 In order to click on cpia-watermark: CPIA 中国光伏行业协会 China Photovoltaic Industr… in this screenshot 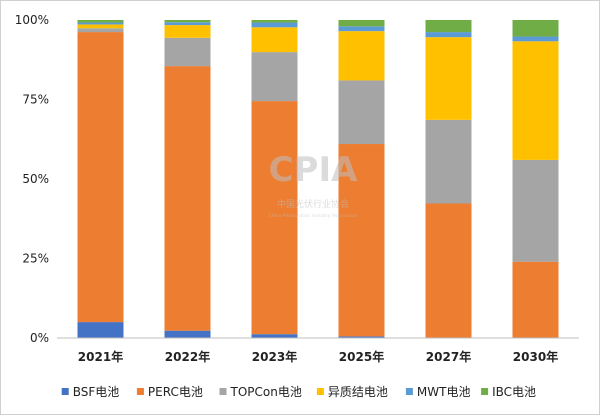, I will do `click(313, 184)`.